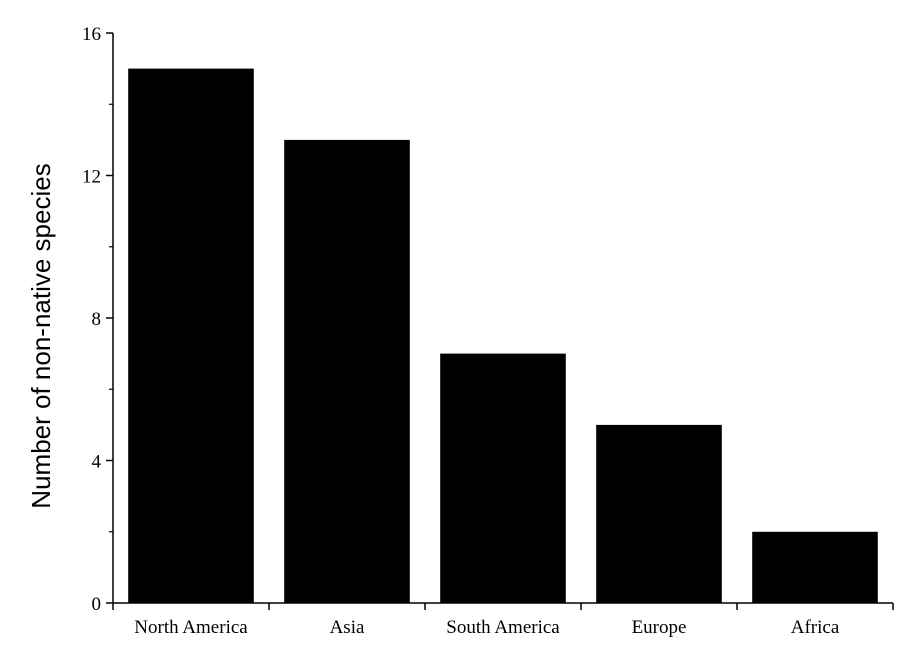 The height and width of the screenshot is (659, 903). I want to click on y-axis-title: Number of non-native species, so click(41, 335).